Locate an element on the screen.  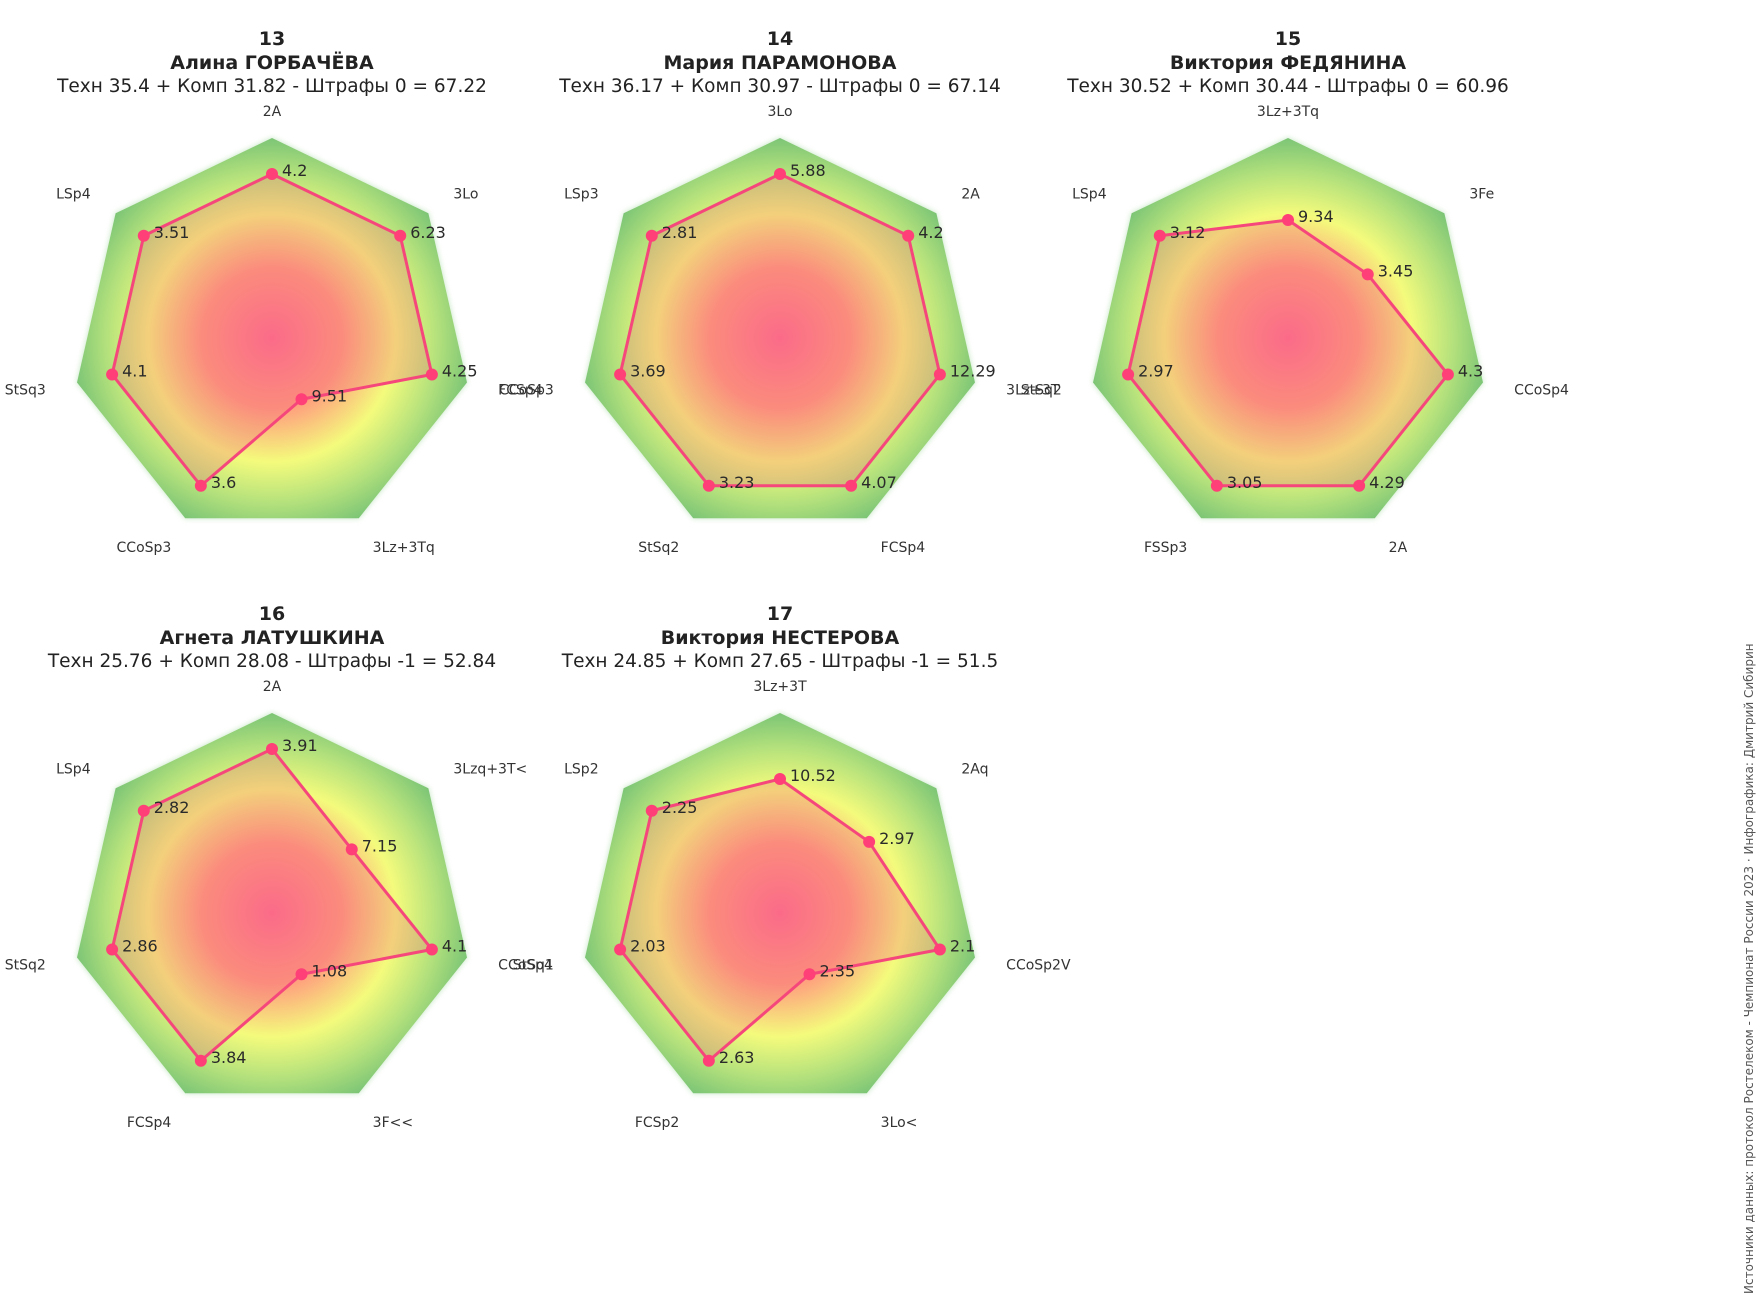
rank-number: 13 is located at coordinates (272, 39).